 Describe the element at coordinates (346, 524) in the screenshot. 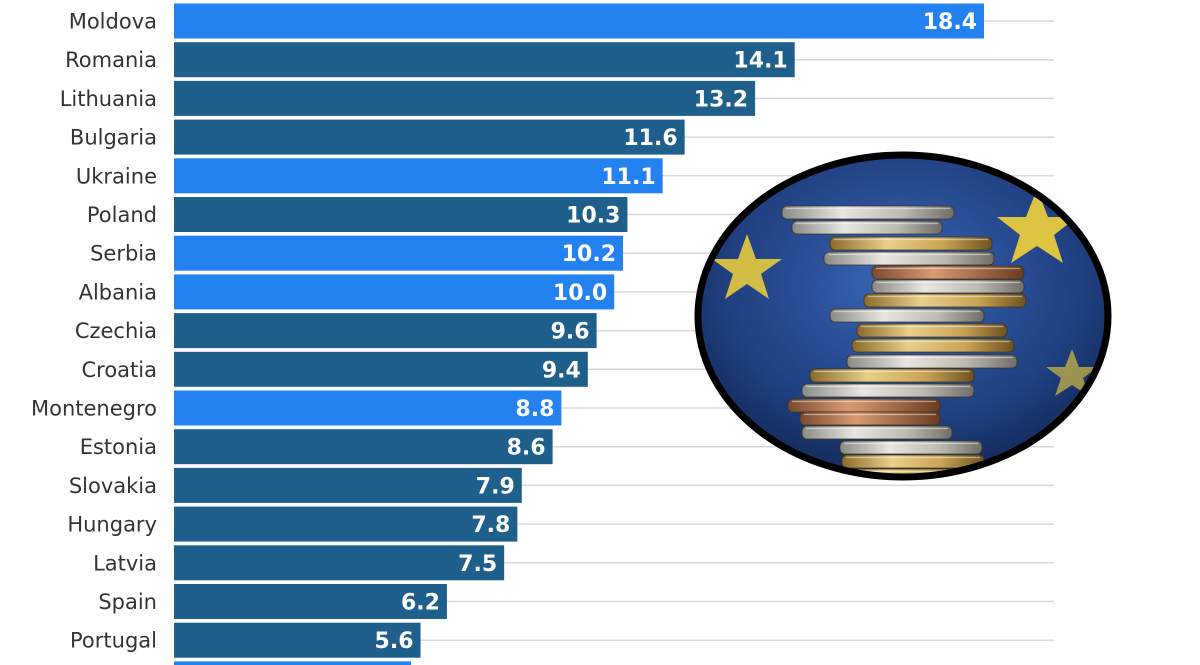

I see `bar-hungary` at that location.